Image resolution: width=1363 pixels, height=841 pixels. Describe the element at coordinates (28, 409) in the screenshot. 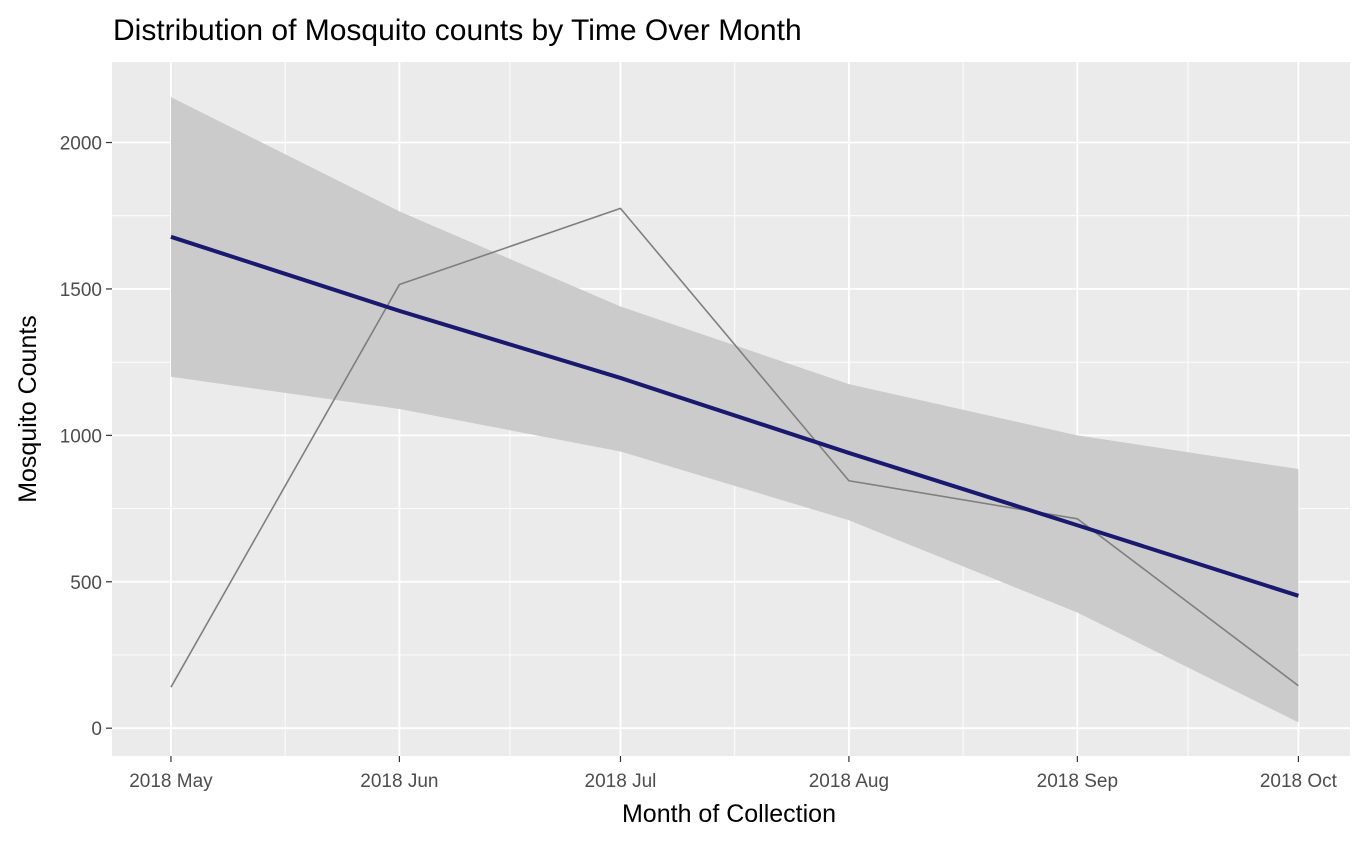

I see `y-axis-title: Mosquito Counts` at that location.